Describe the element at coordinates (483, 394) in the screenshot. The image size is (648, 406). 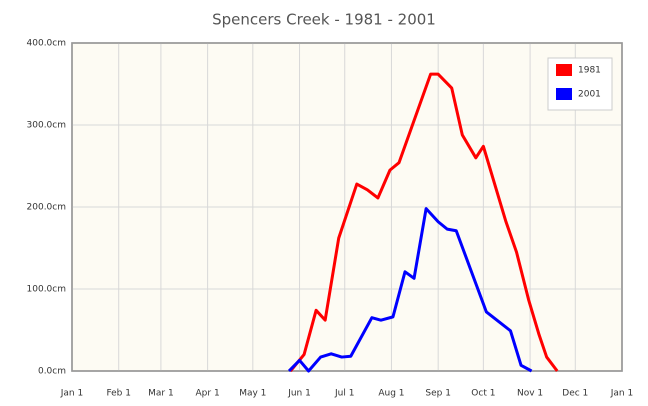
I see `x-tick-label: Oct 1` at that location.